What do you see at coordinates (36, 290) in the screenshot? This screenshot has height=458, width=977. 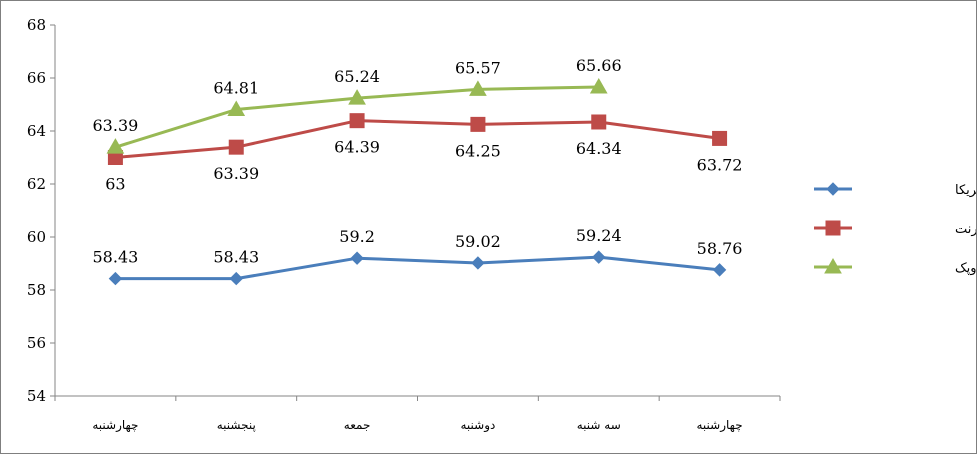 I see `y-tick-label: 58` at bounding box center [36, 290].